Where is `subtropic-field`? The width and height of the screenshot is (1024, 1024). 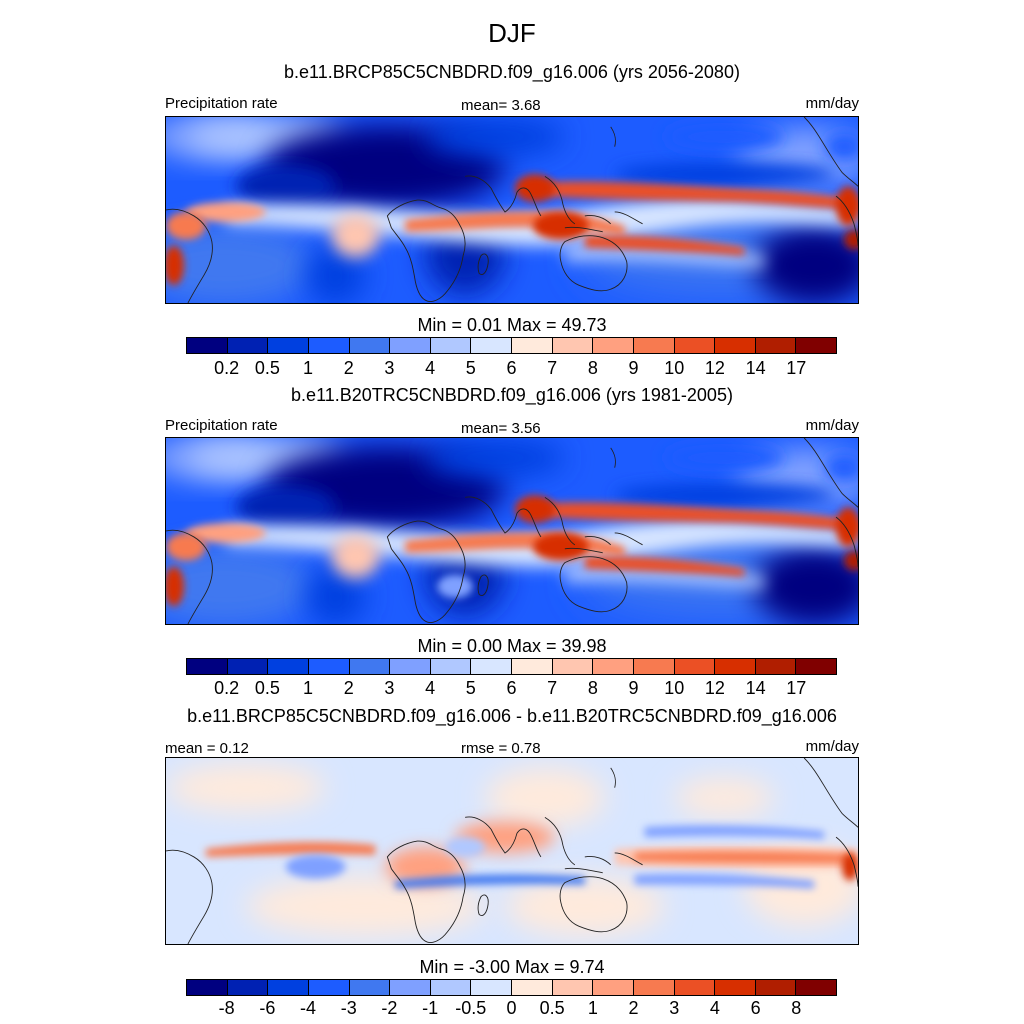 subtropic-field is located at coordinates (241, 264).